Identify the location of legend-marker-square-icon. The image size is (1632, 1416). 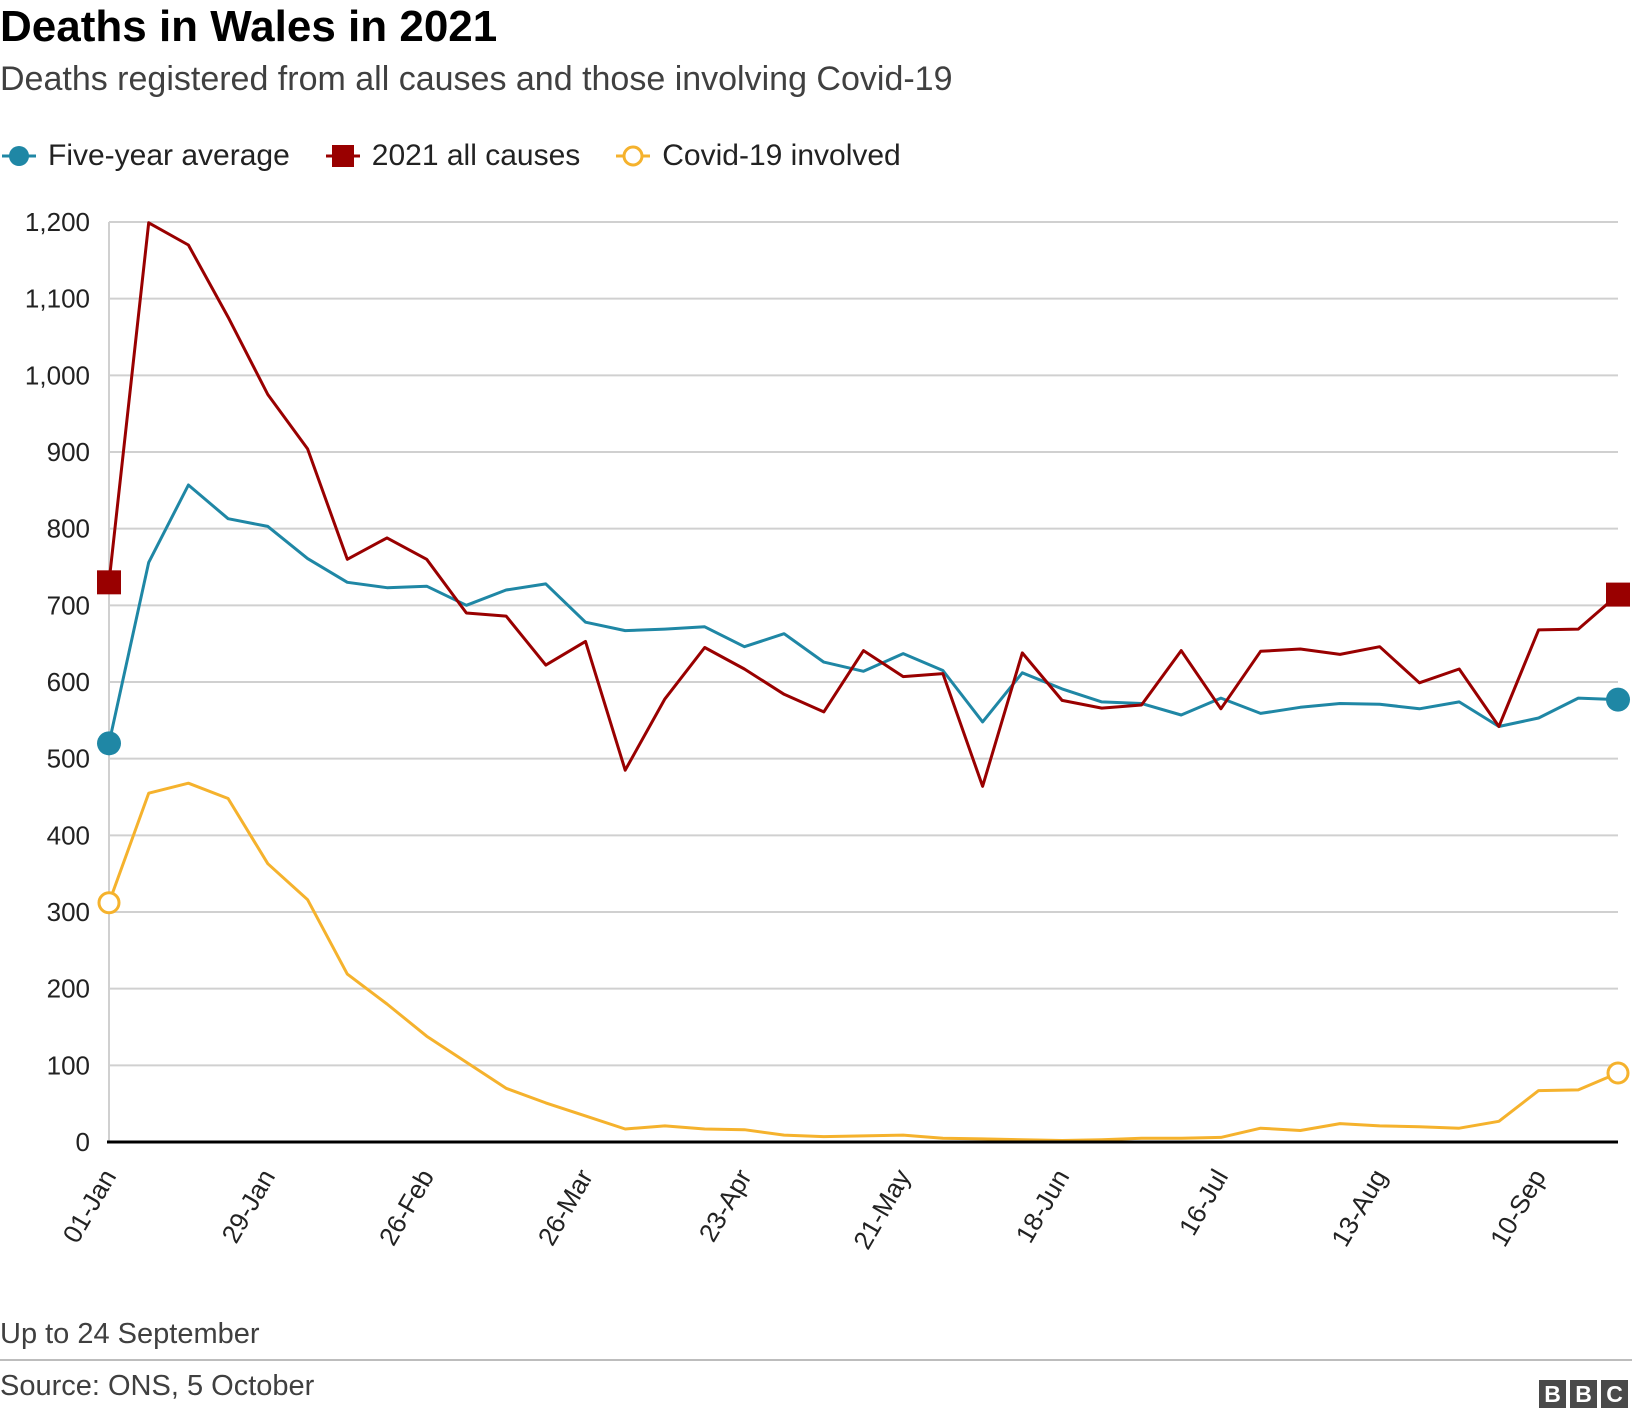
(342, 156).